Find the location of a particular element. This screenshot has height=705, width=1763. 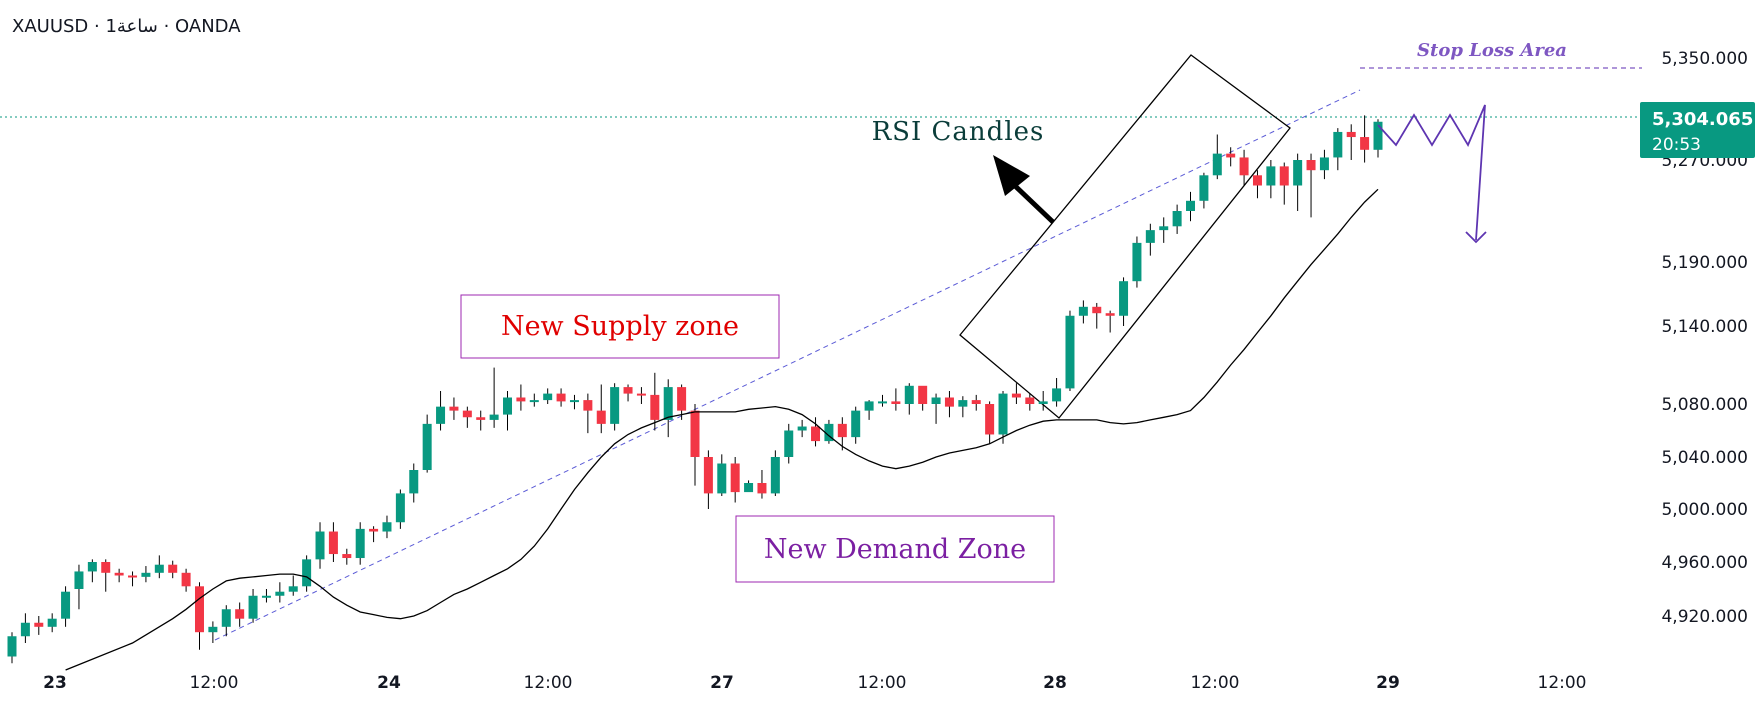

time-axis: 23 12:00 24 12:00 27 12:00 28 12:00 29 12:00 is located at coordinates (814, 683).